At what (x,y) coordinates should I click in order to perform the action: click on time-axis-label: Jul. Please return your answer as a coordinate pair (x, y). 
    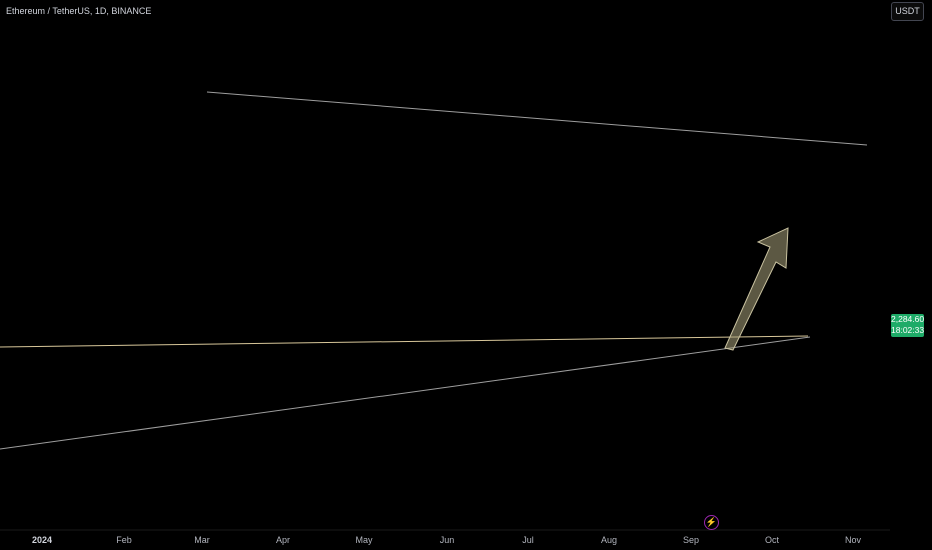
    Looking at the image, I should click on (528, 540).